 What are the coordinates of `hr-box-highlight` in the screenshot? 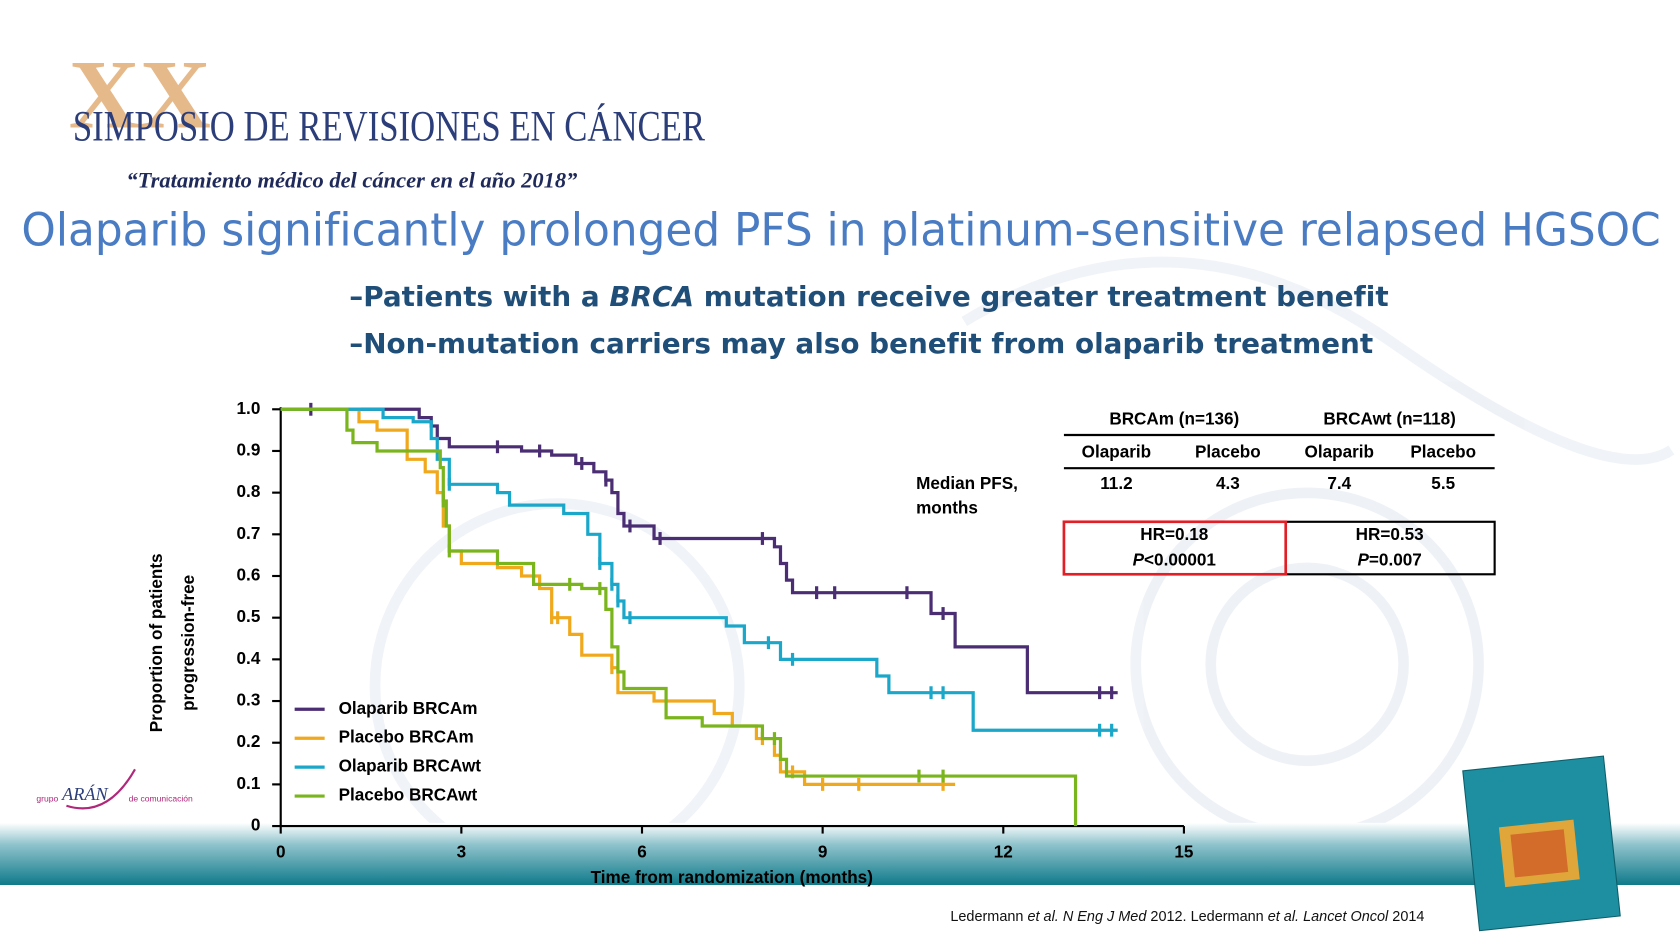 It's located at (1175, 548).